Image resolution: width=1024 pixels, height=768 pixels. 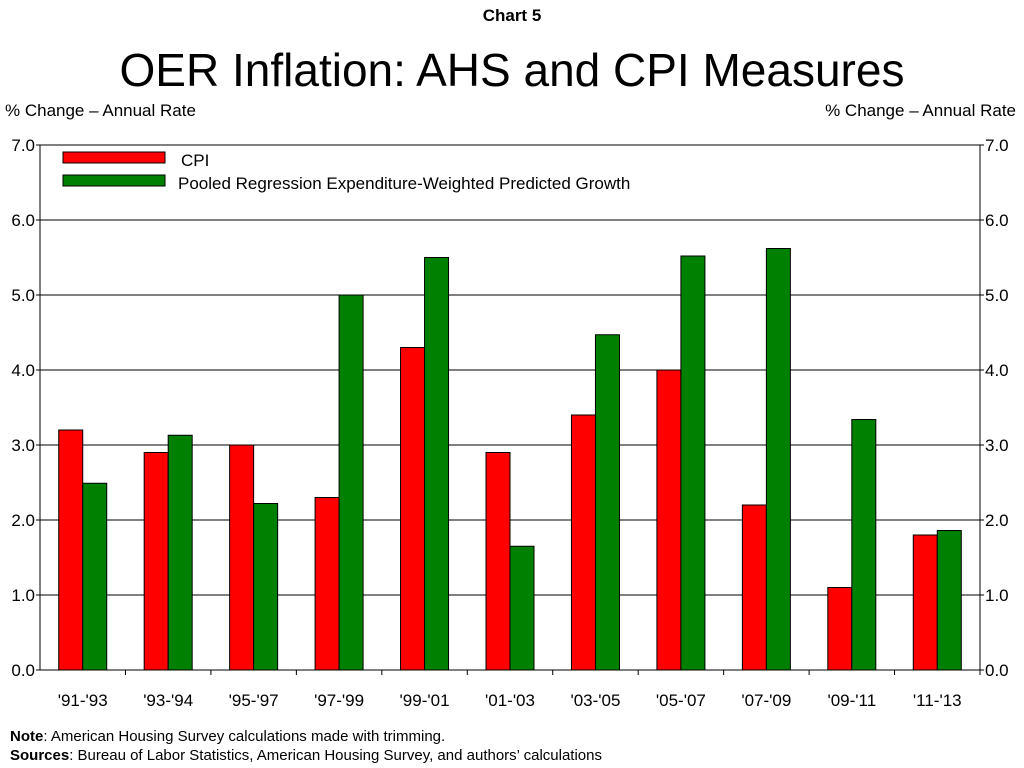 What do you see at coordinates (114, 180) in the screenshot?
I see `legend-swatch-predicted-growth` at bounding box center [114, 180].